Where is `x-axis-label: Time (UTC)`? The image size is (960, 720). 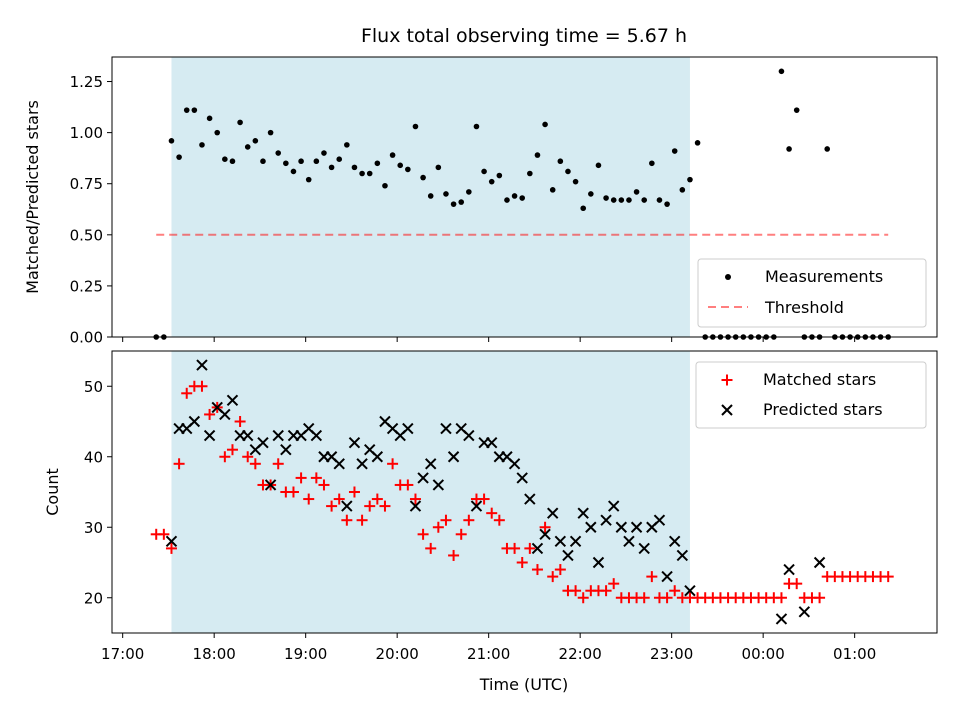 x-axis-label: Time (UTC) is located at coordinates (523, 684).